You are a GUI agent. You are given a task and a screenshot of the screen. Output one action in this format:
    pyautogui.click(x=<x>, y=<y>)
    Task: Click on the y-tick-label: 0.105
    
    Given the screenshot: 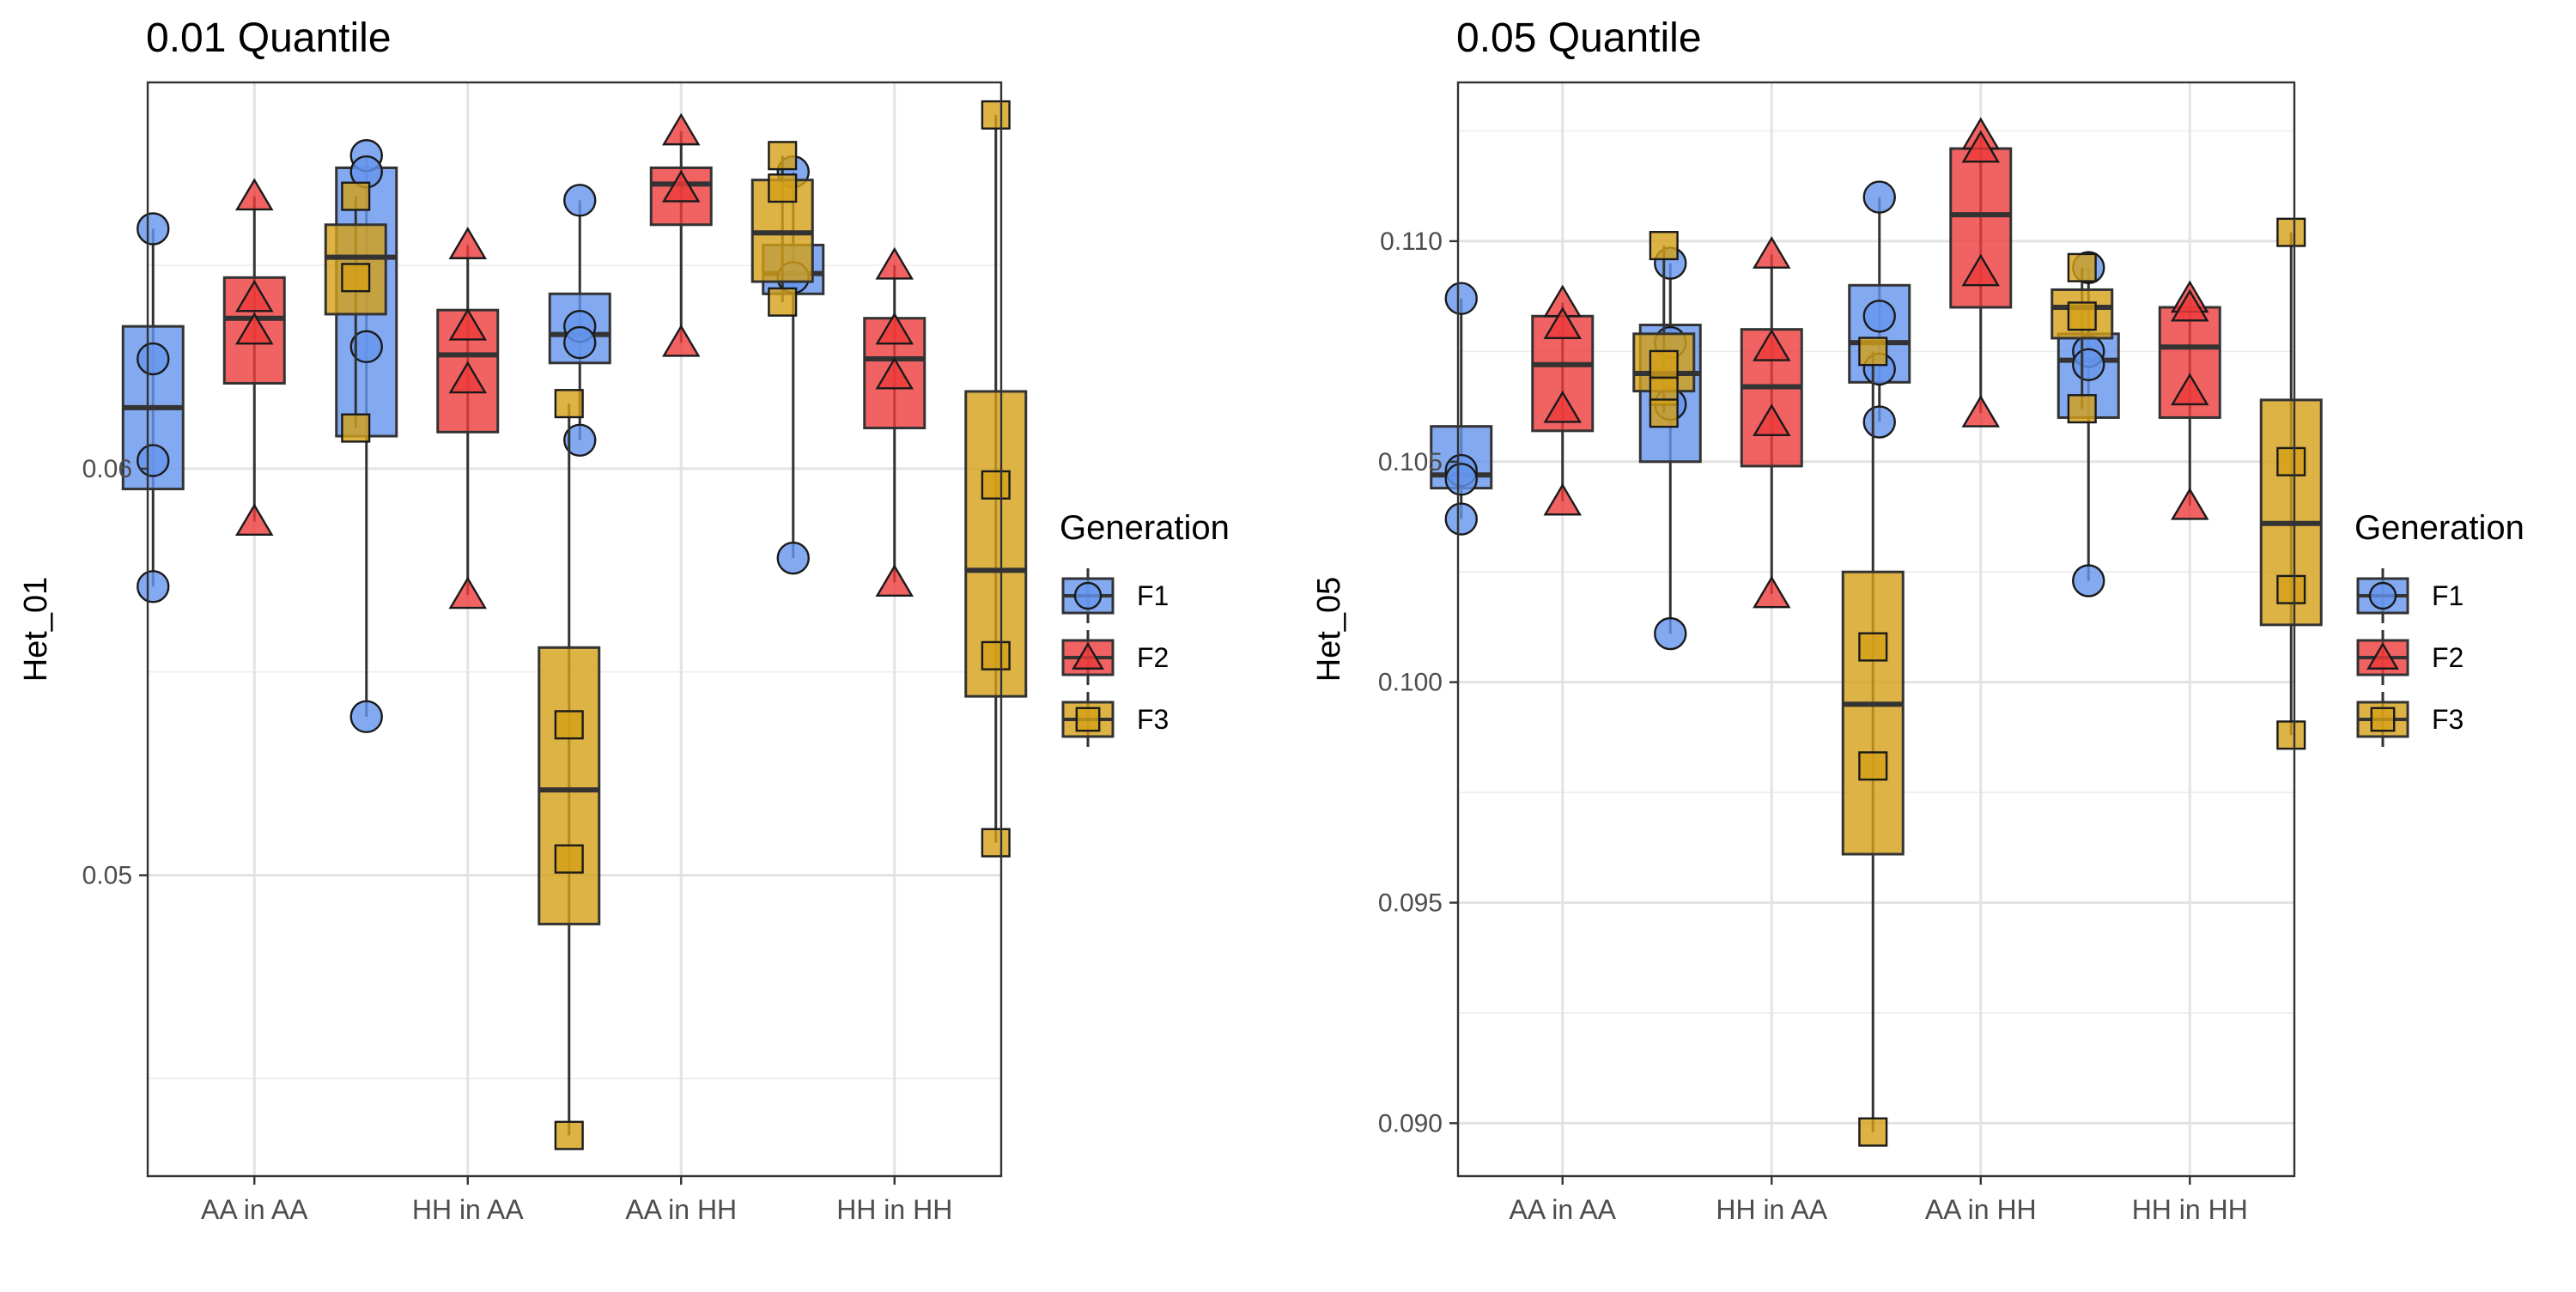 What is the action you would take?
    pyautogui.click(x=1411, y=462)
    